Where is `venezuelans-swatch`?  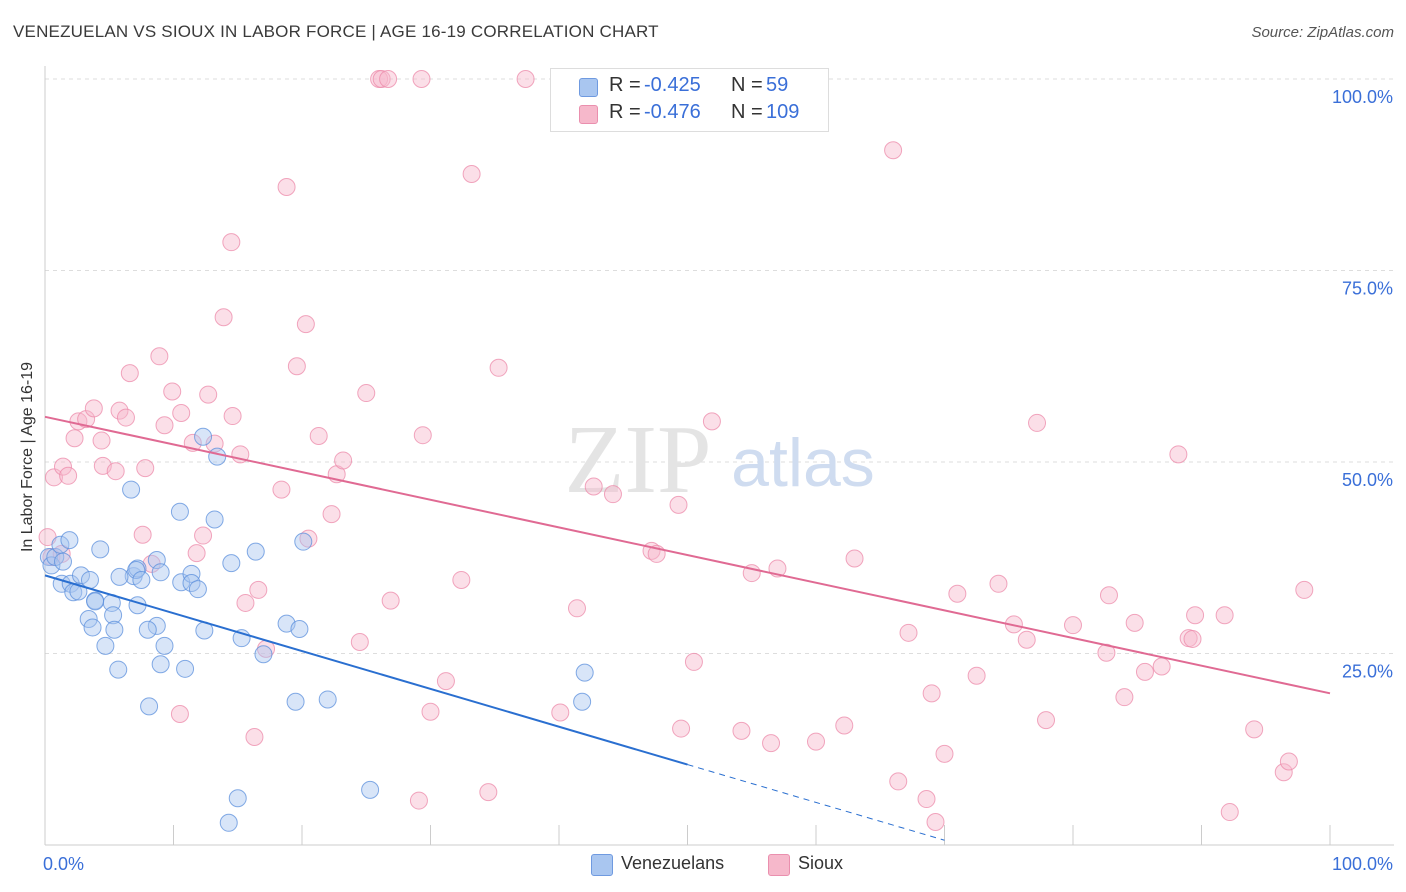
venezuelans-swatch is located at coordinates (588, 87).